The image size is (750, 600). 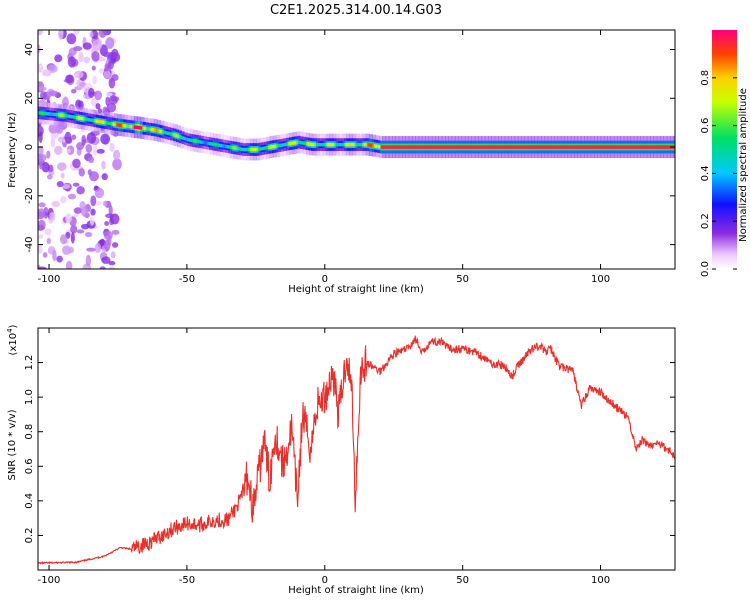 What do you see at coordinates (12, 444) in the screenshot?
I see `snr-y-axis-label: SNR (10 * v/v)` at bounding box center [12, 444].